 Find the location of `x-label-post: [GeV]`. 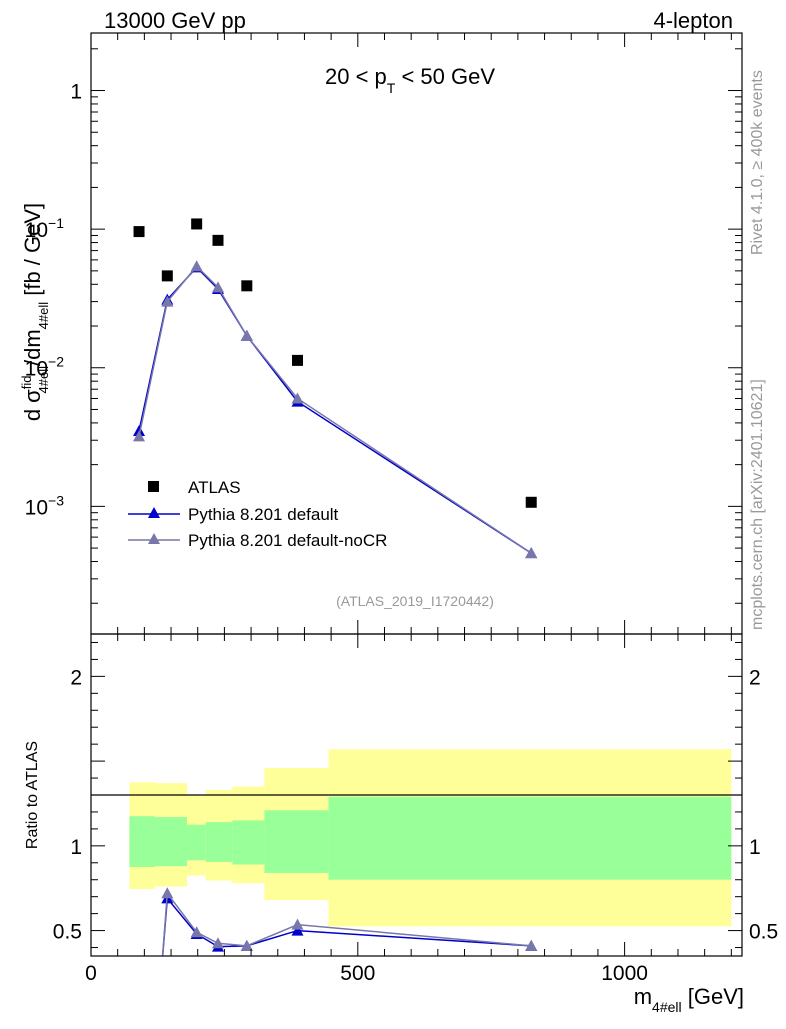

x-label-post: [GeV] is located at coordinates (713, 996).